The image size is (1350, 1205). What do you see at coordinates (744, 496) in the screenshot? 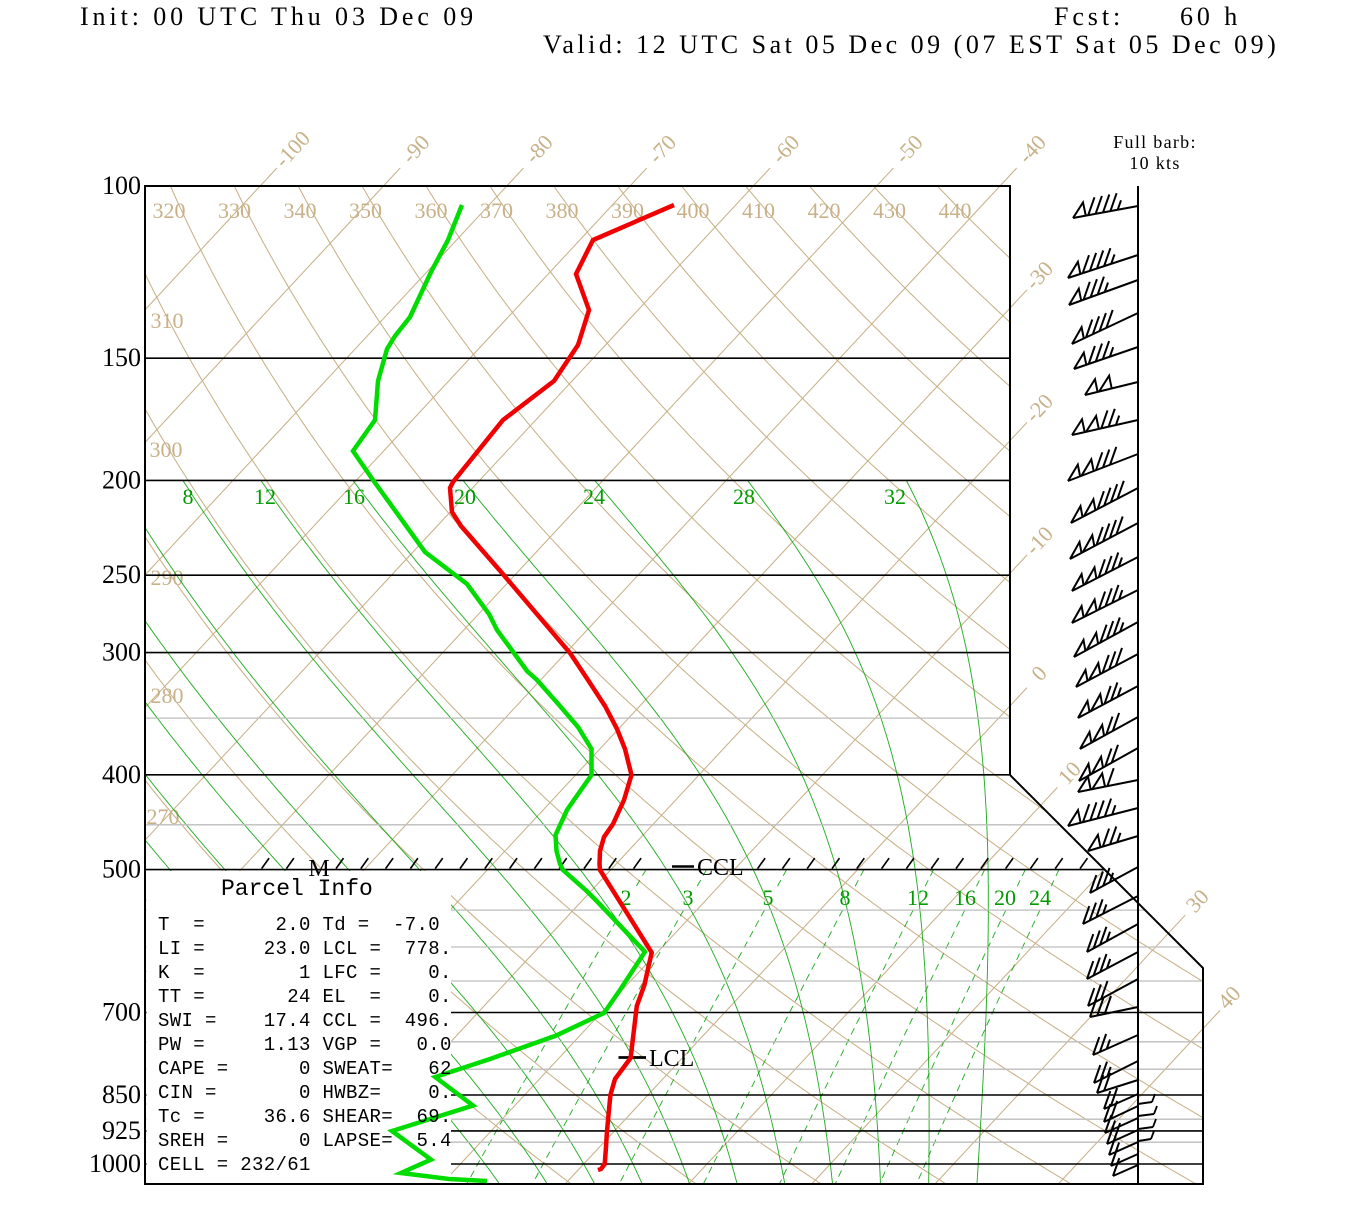
I see `svg-text: 28` at bounding box center [744, 496].